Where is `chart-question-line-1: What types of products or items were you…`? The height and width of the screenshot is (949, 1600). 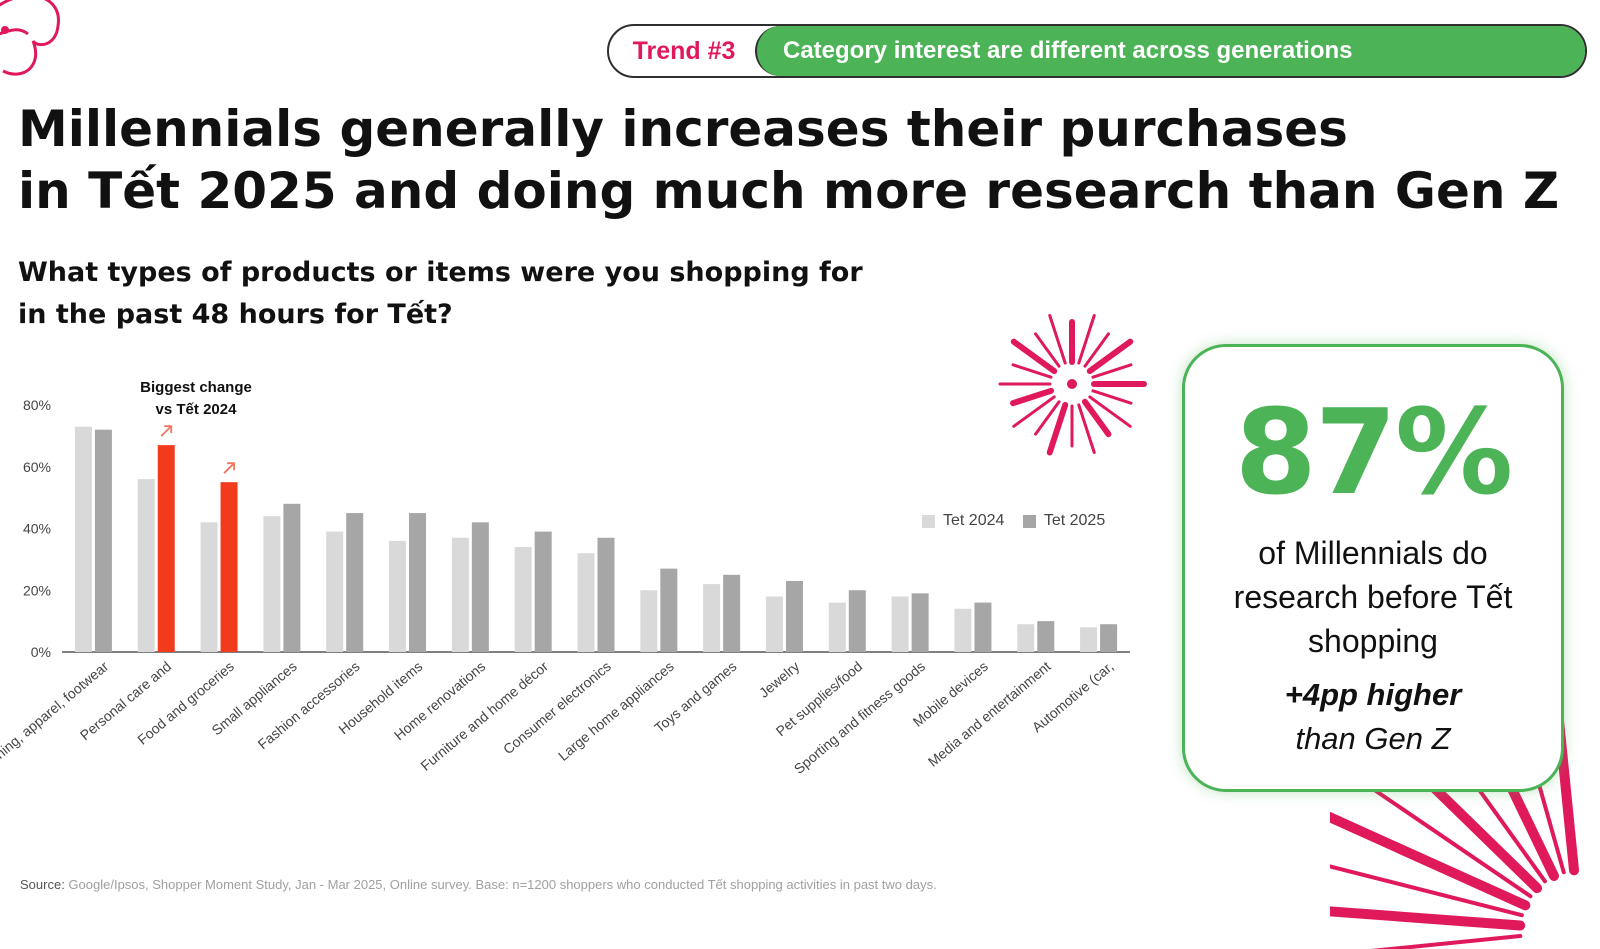
chart-question-line-1: What types of products or items were you… is located at coordinates (440, 272).